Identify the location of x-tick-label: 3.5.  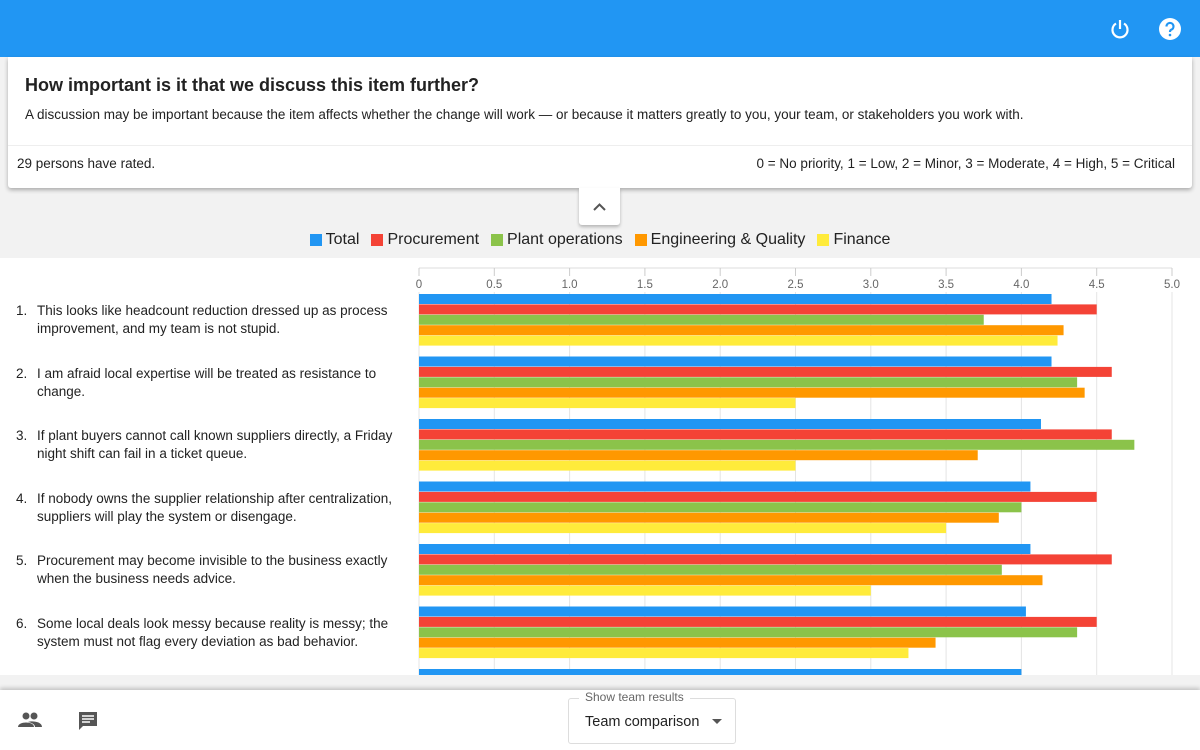
(946, 285).